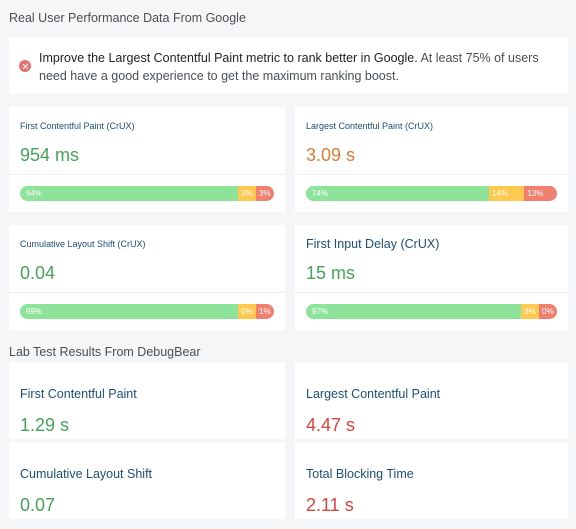 This screenshot has width=576, height=529. I want to click on metric-value: 0.04, so click(38, 273).